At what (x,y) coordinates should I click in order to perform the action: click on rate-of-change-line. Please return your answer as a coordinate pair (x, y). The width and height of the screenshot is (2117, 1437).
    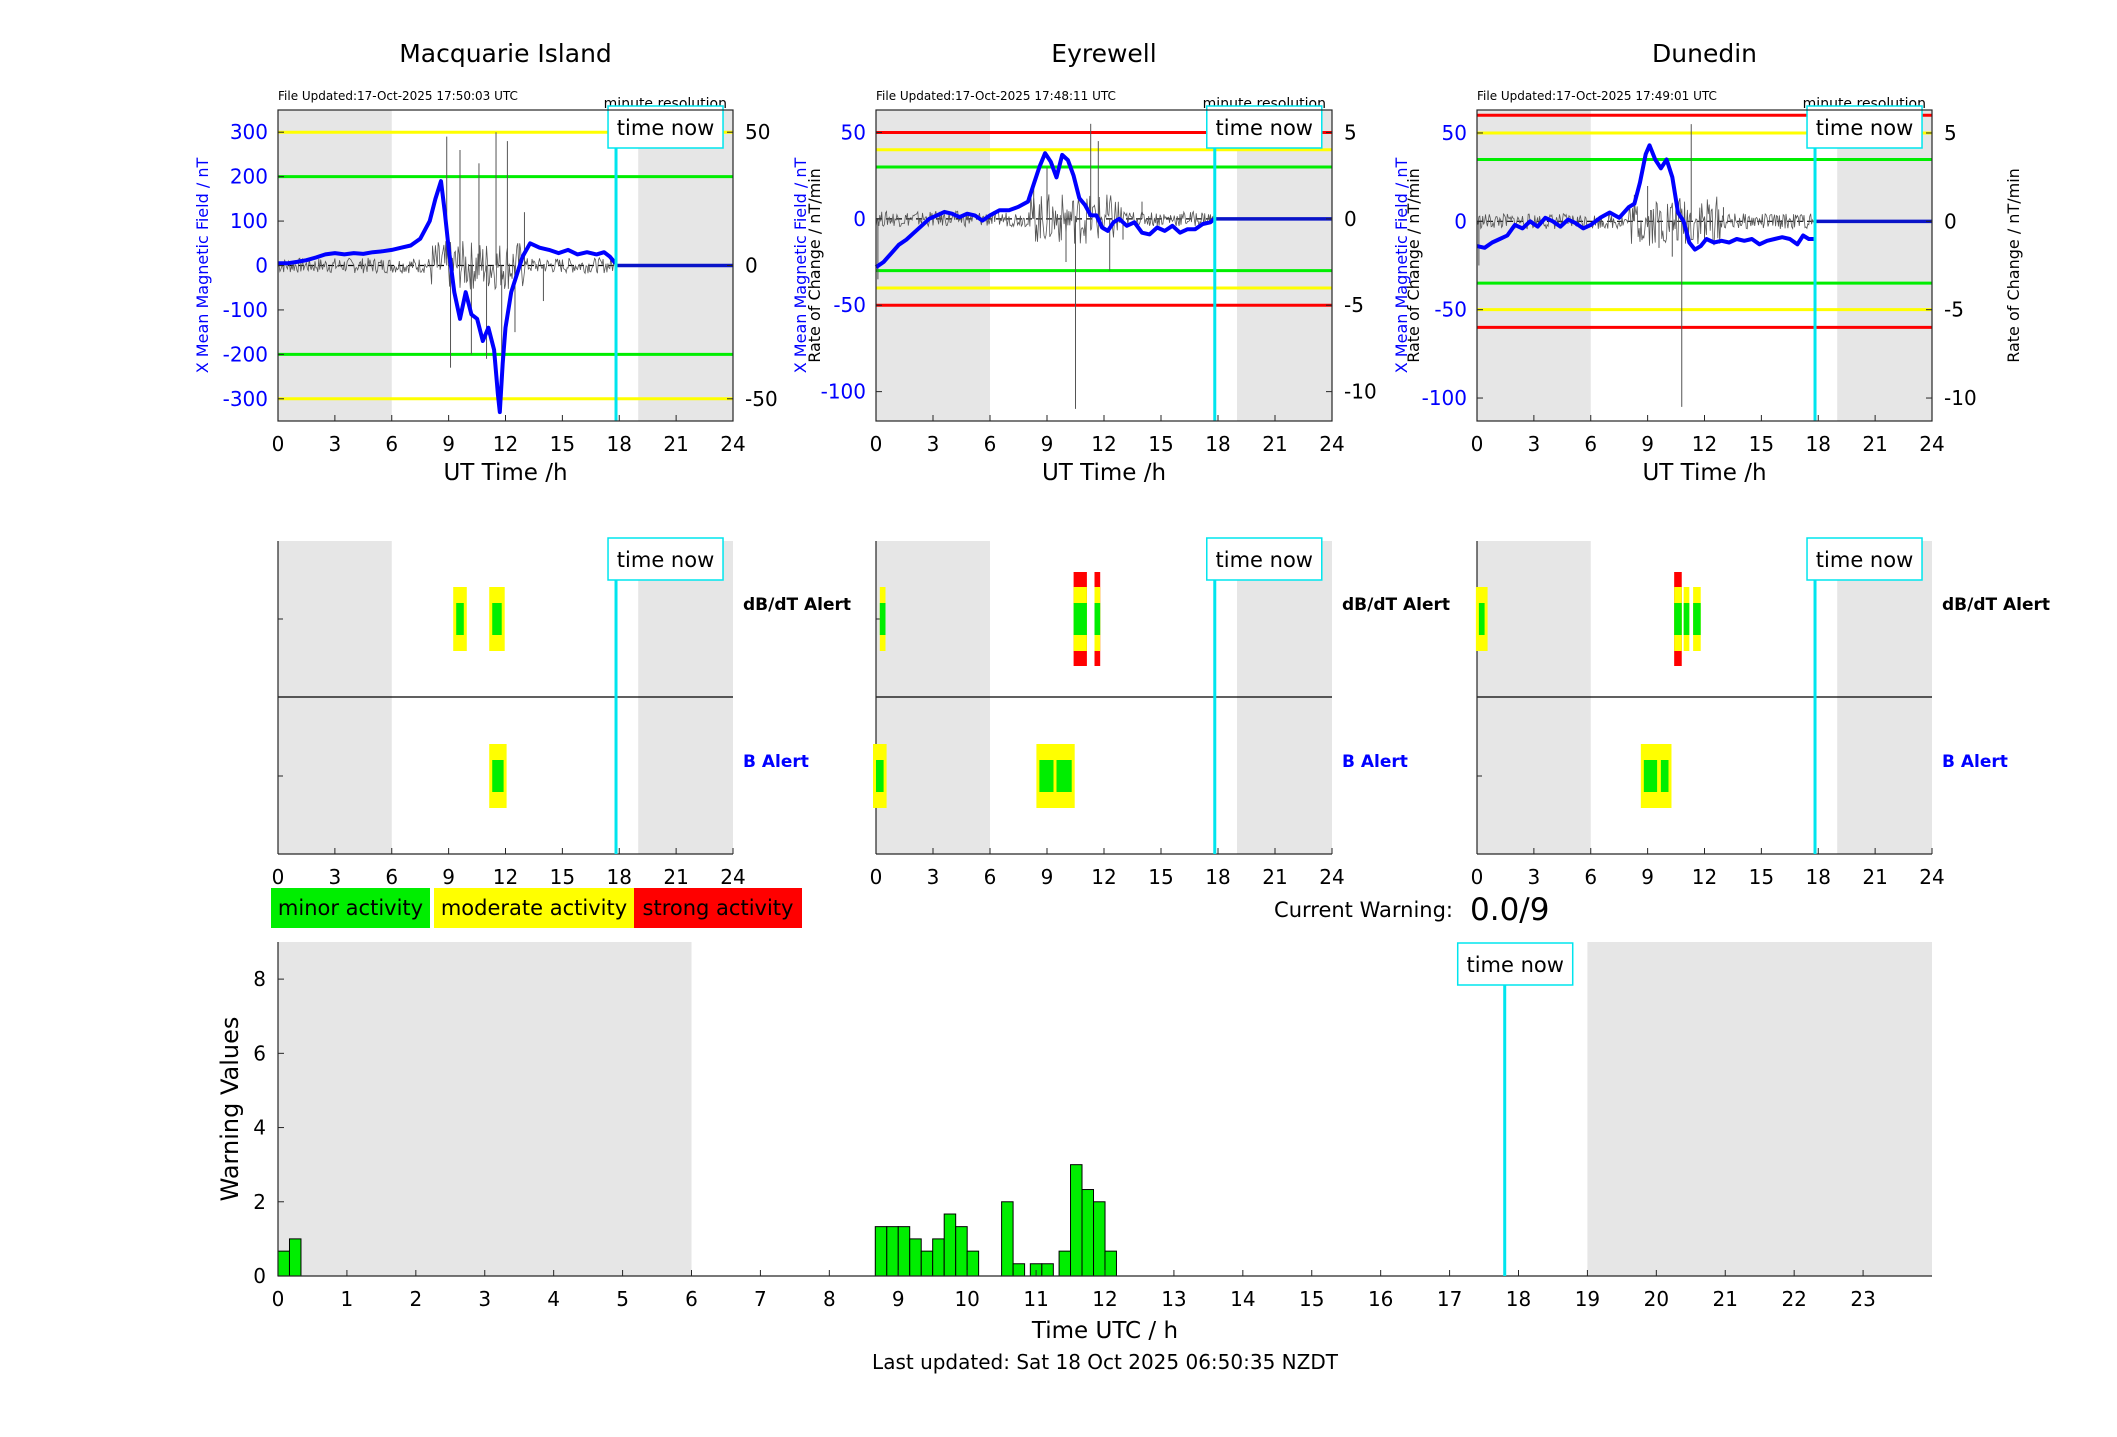
    Looking at the image, I should click on (1645, 221).